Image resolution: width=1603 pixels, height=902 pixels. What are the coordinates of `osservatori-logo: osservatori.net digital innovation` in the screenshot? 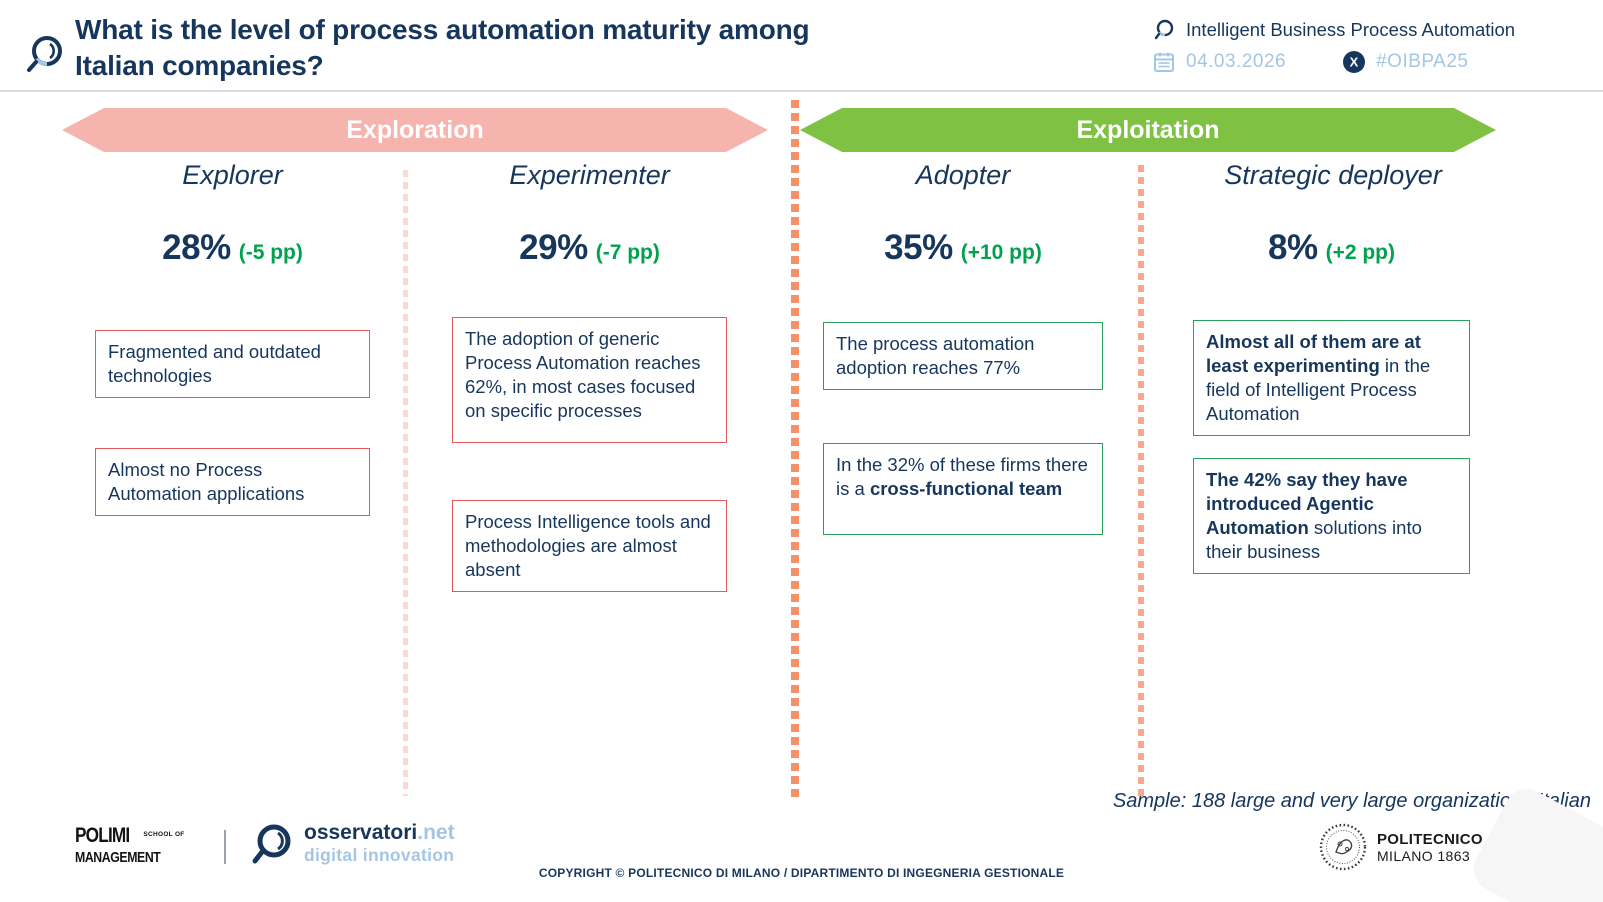 It's located at (351, 844).